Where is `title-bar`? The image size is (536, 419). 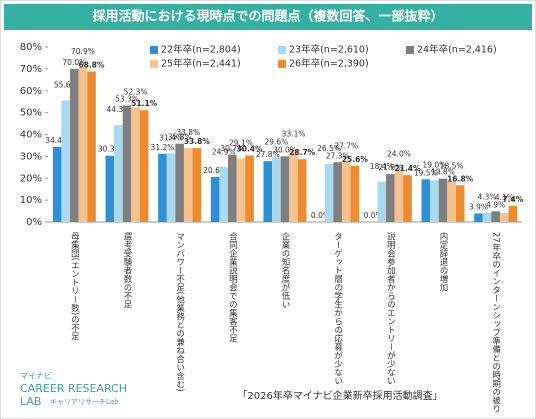
title-bar is located at coordinates (268, 17).